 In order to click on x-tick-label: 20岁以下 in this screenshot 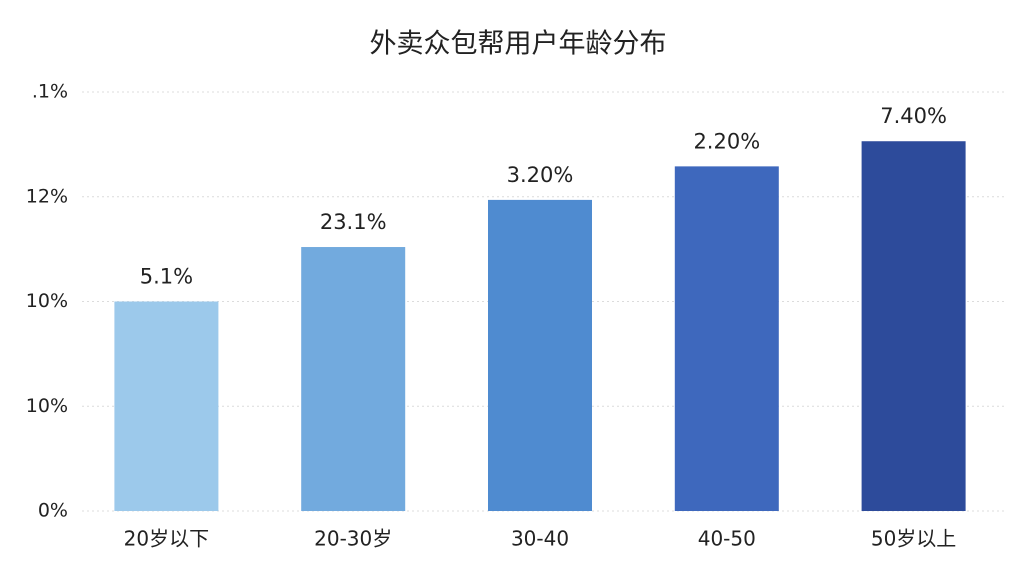, I will do `click(166, 539)`.